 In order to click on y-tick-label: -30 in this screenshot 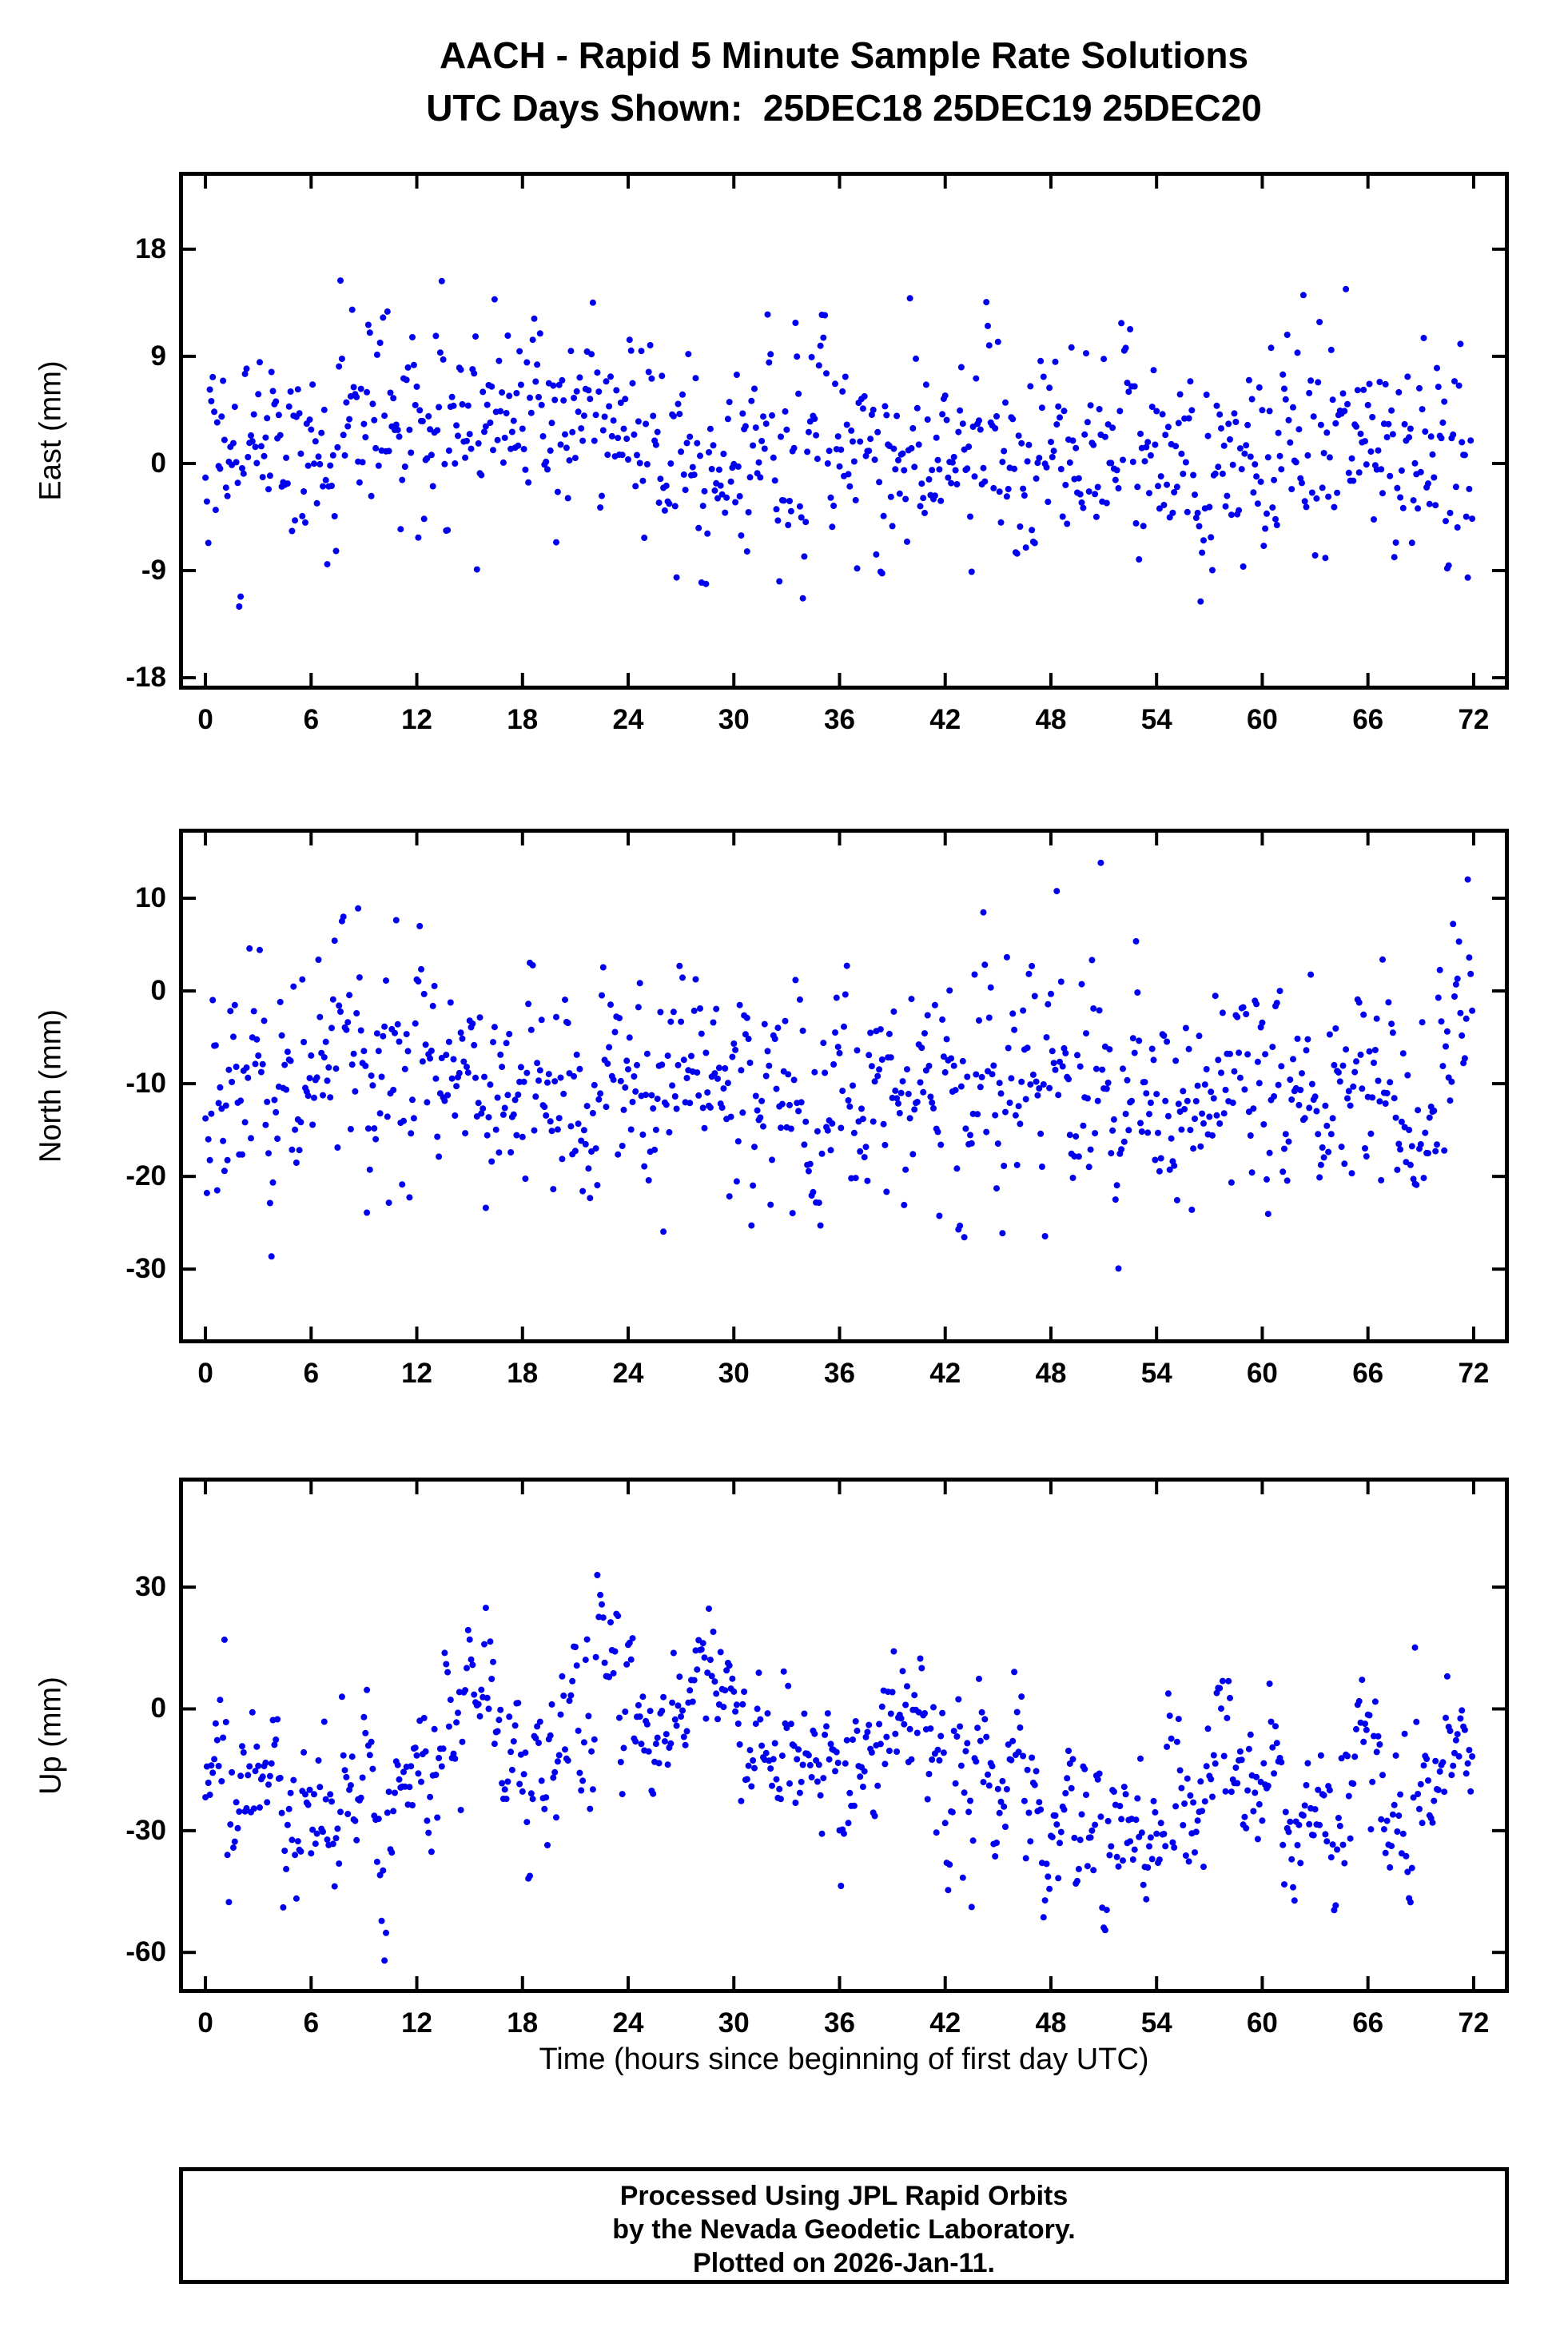, I will do `click(145, 1269)`.